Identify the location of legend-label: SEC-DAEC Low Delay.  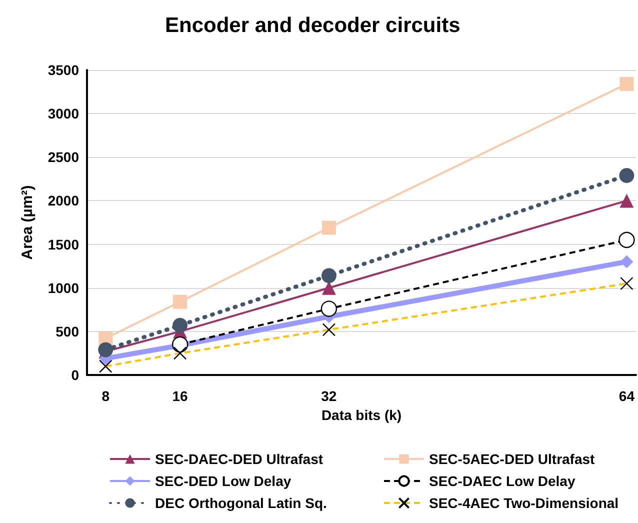
(502, 481).